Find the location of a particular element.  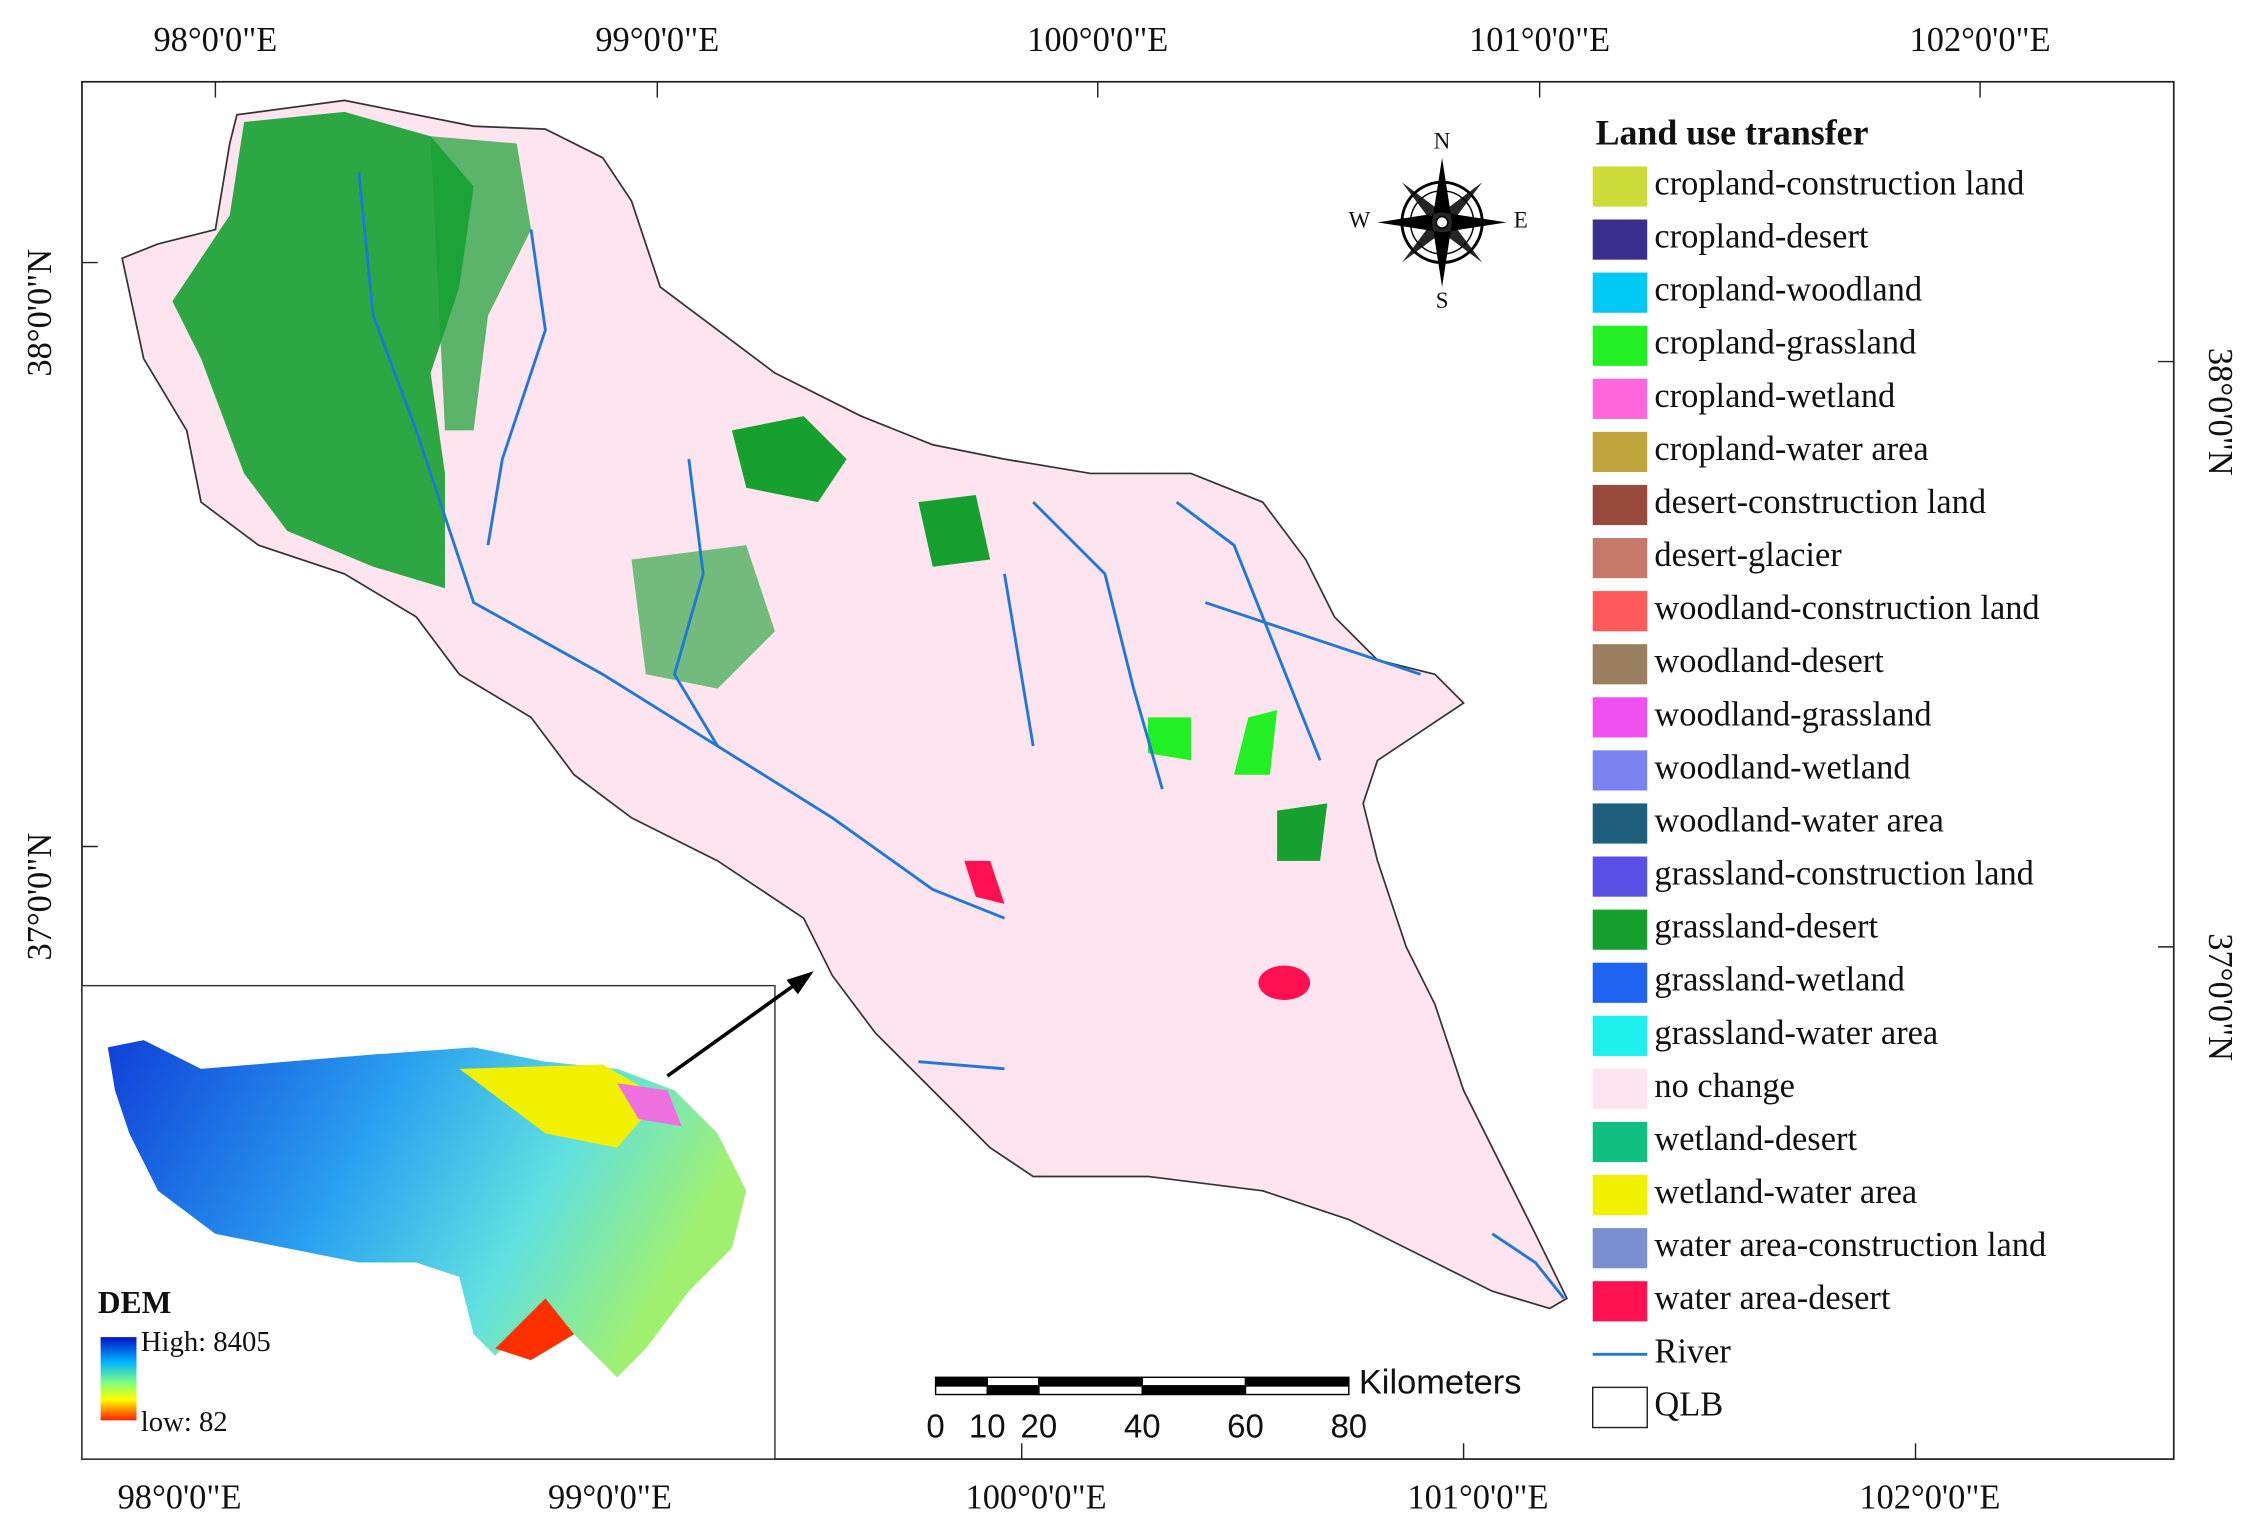

legend-label: cropland-desert is located at coordinates (1761, 237).